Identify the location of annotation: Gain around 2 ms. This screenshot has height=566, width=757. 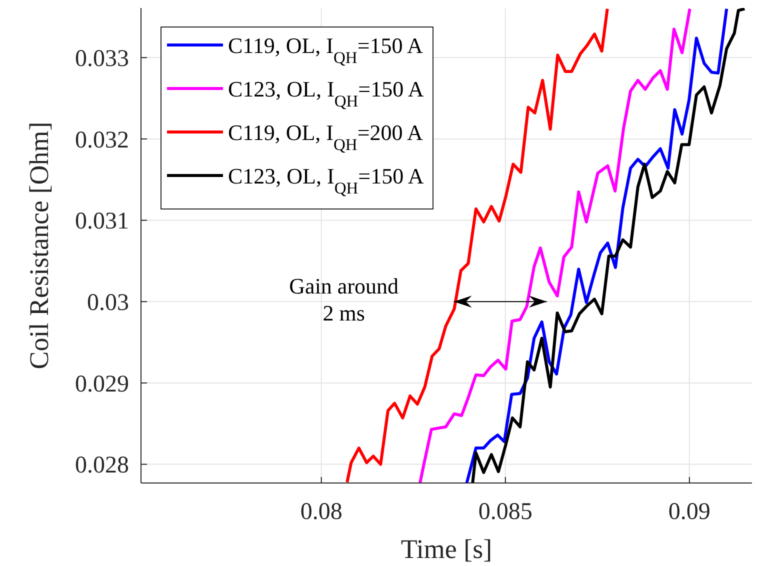
(344, 300).